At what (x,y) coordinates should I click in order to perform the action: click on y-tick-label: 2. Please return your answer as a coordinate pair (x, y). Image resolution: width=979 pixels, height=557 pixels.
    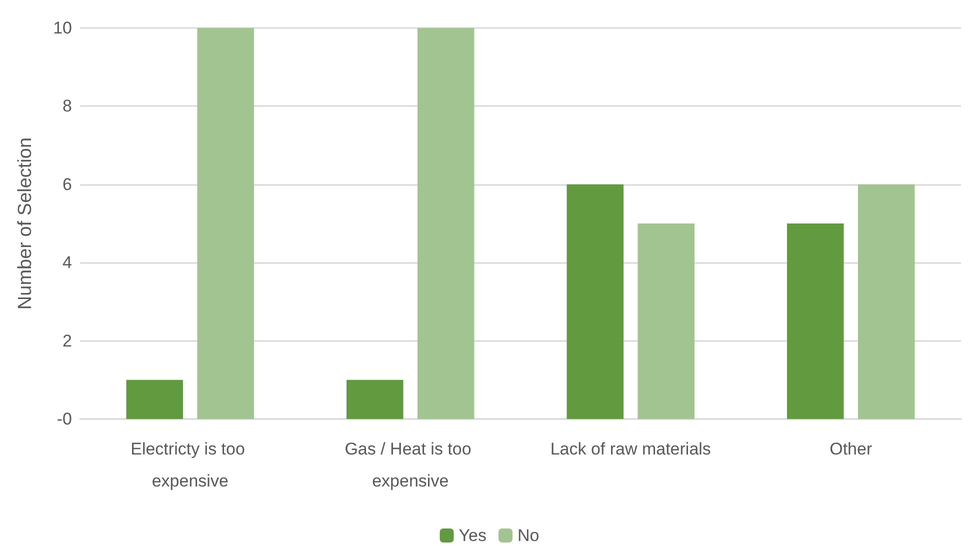
    Looking at the image, I should click on (67, 340).